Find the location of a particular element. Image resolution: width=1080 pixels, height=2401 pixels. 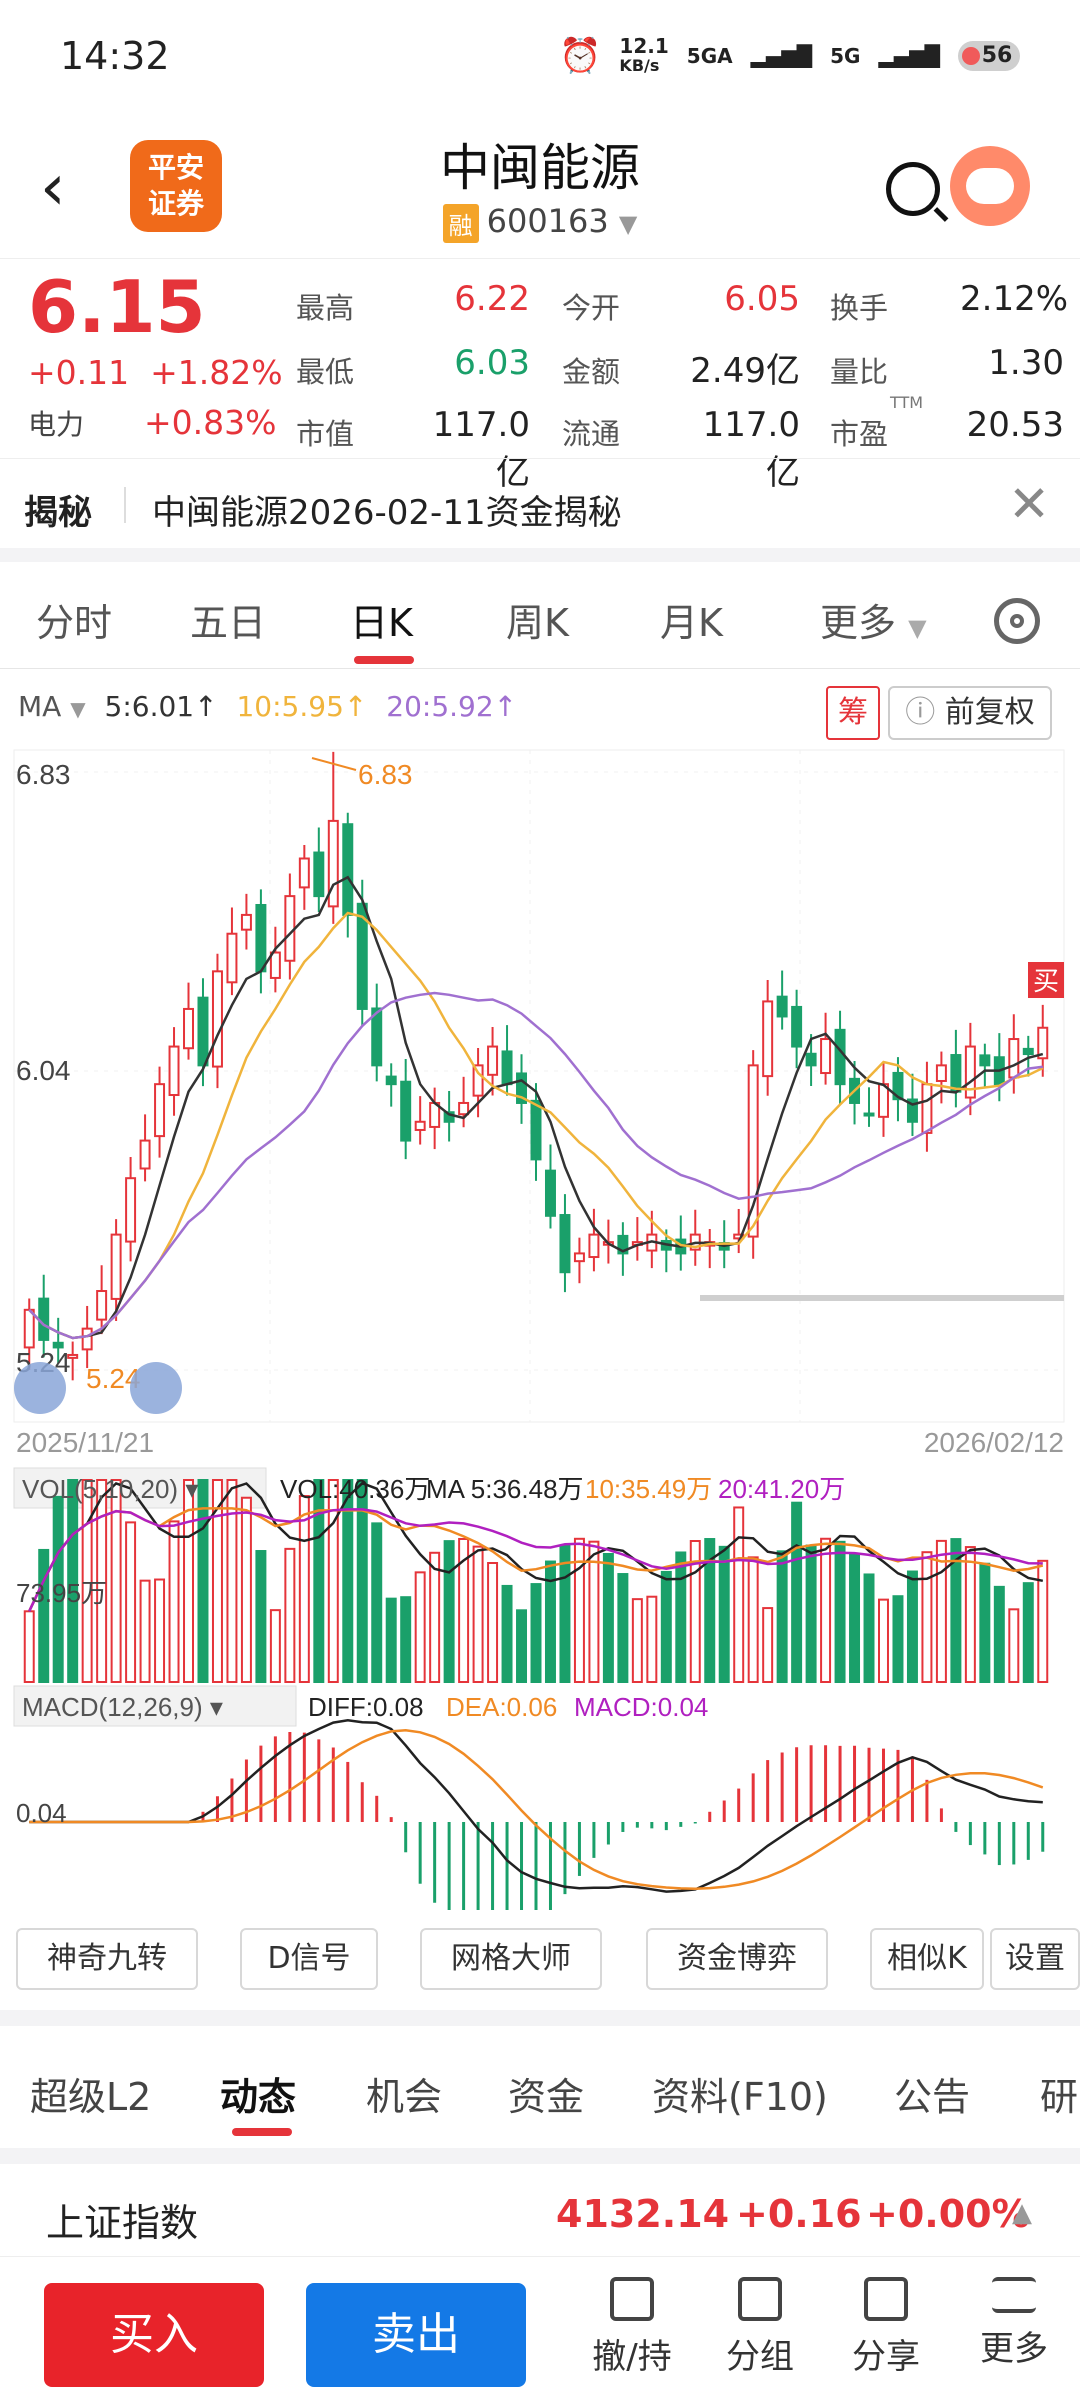

reveal-banner: 揭秘 中闽能源2026-02-11资金揭秘 ✕ is located at coordinates (540, 503).